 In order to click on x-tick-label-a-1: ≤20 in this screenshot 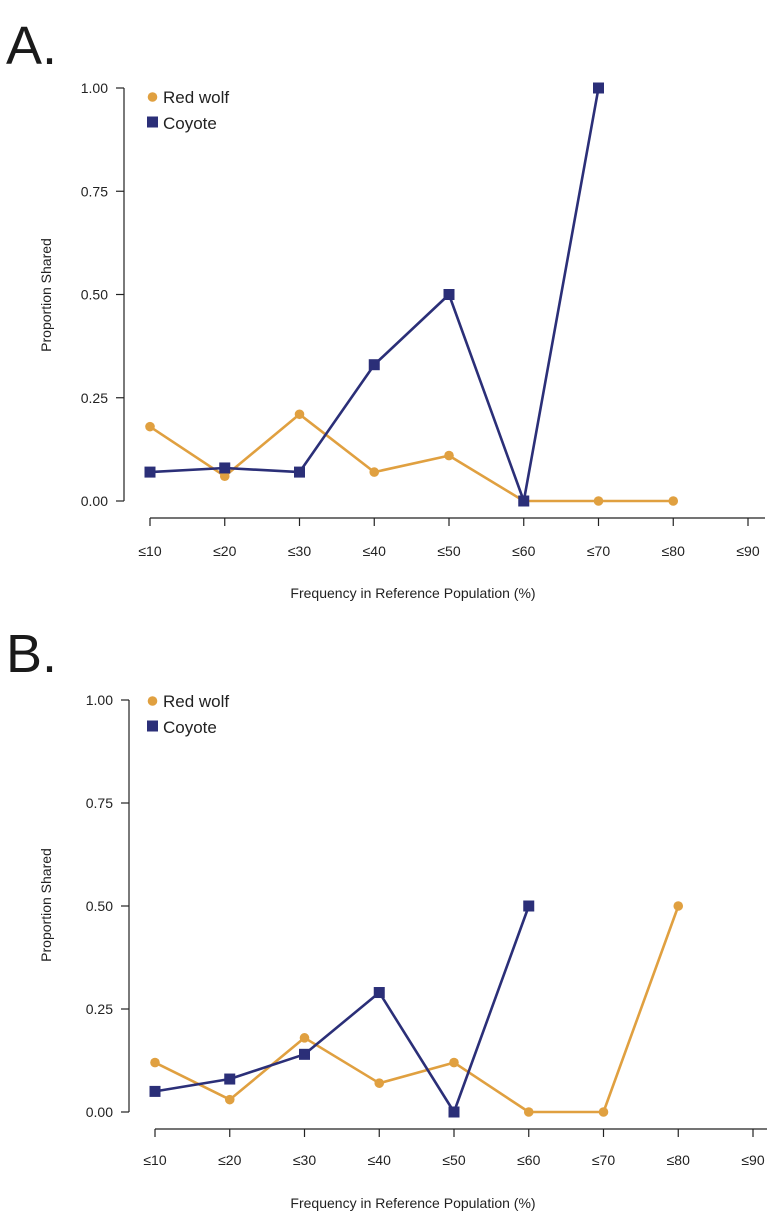, I will do `click(224, 551)`.